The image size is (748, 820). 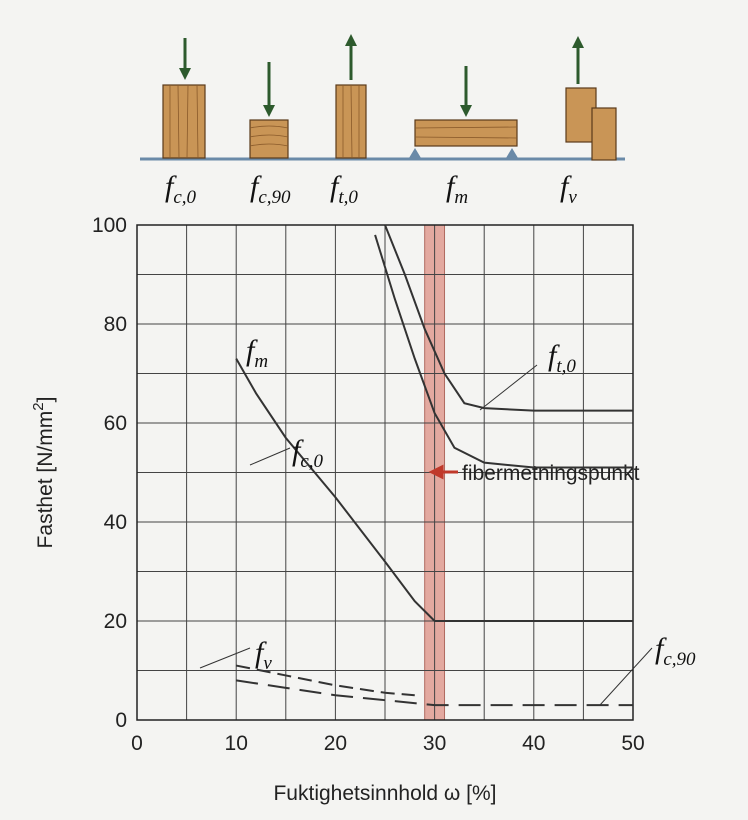 What do you see at coordinates (236, 743) in the screenshot?
I see `x-tick-label: 10` at bounding box center [236, 743].